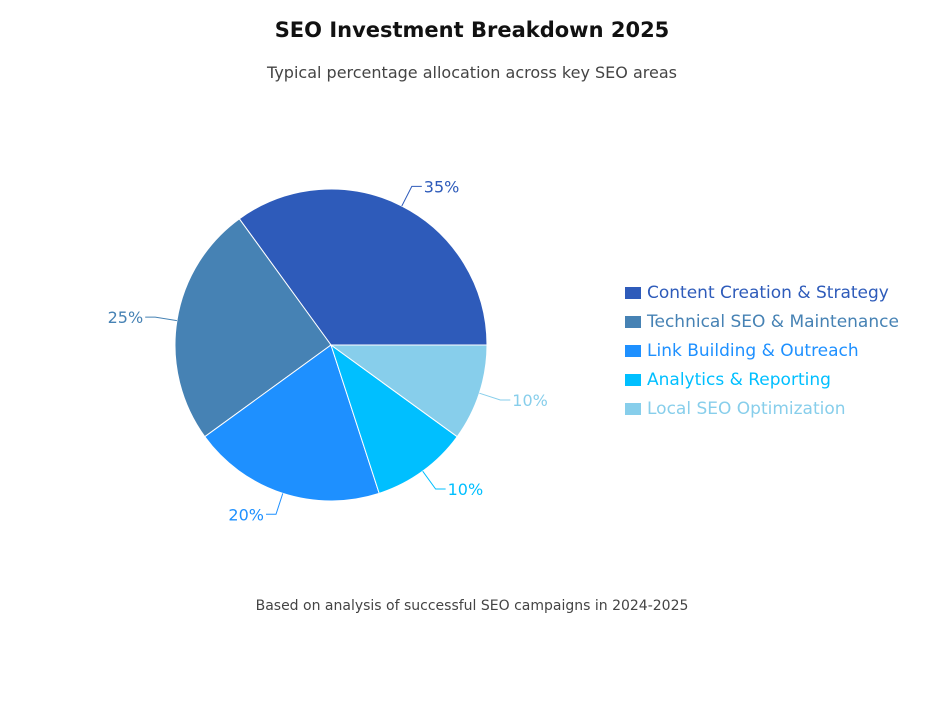 The height and width of the screenshot is (708, 944). I want to click on legend-item: Link Building & Outreach, so click(762, 350).